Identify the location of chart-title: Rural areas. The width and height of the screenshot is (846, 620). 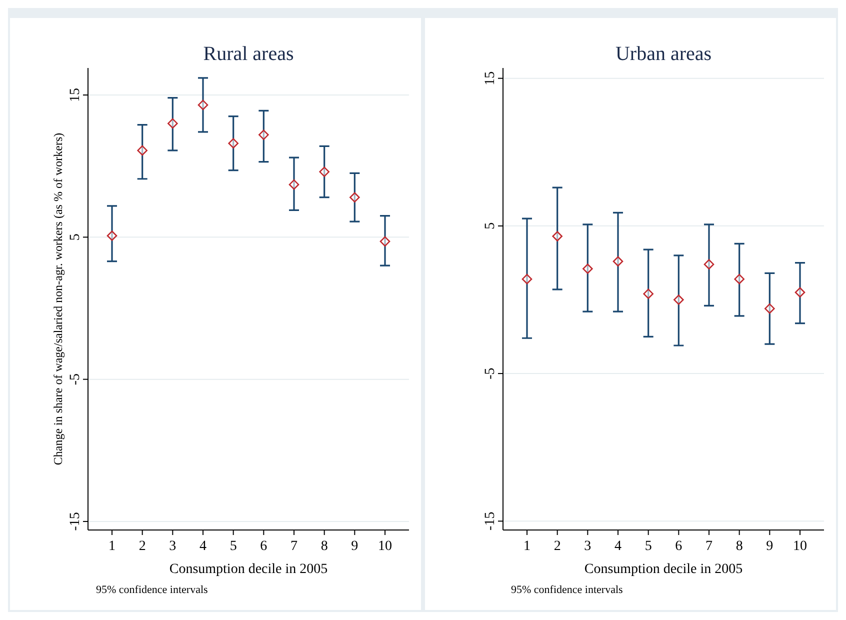
(248, 54).